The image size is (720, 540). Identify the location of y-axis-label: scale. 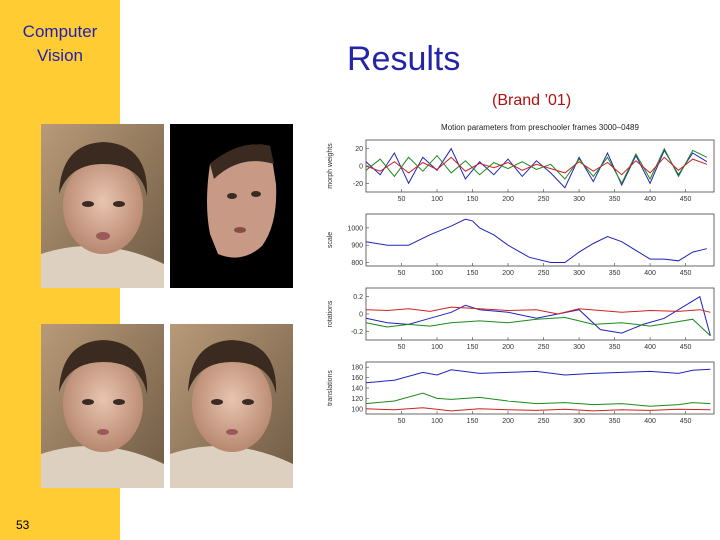
(330, 240).